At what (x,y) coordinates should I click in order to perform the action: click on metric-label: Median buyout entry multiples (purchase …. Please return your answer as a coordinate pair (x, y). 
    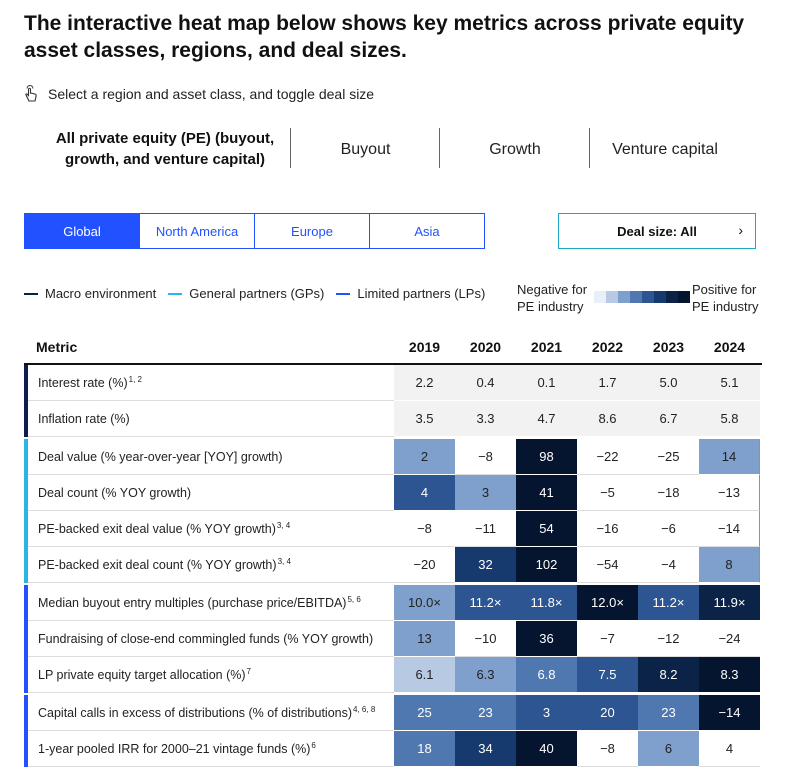
    Looking at the image, I should click on (211, 603).